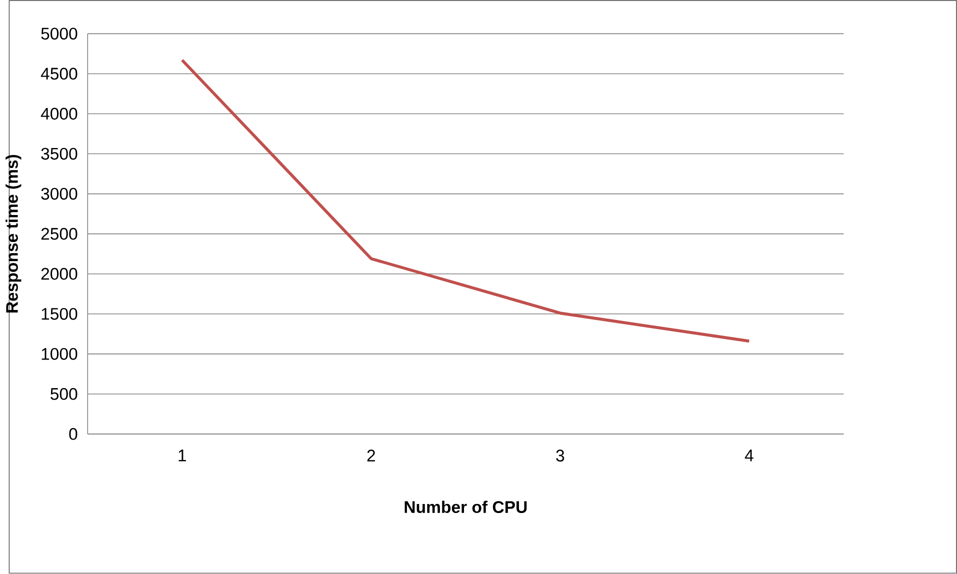 This screenshot has height=574, width=957. Describe the element at coordinates (14, 234) in the screenshot. I see `y-axis-title: Response time (ms)` at that location.